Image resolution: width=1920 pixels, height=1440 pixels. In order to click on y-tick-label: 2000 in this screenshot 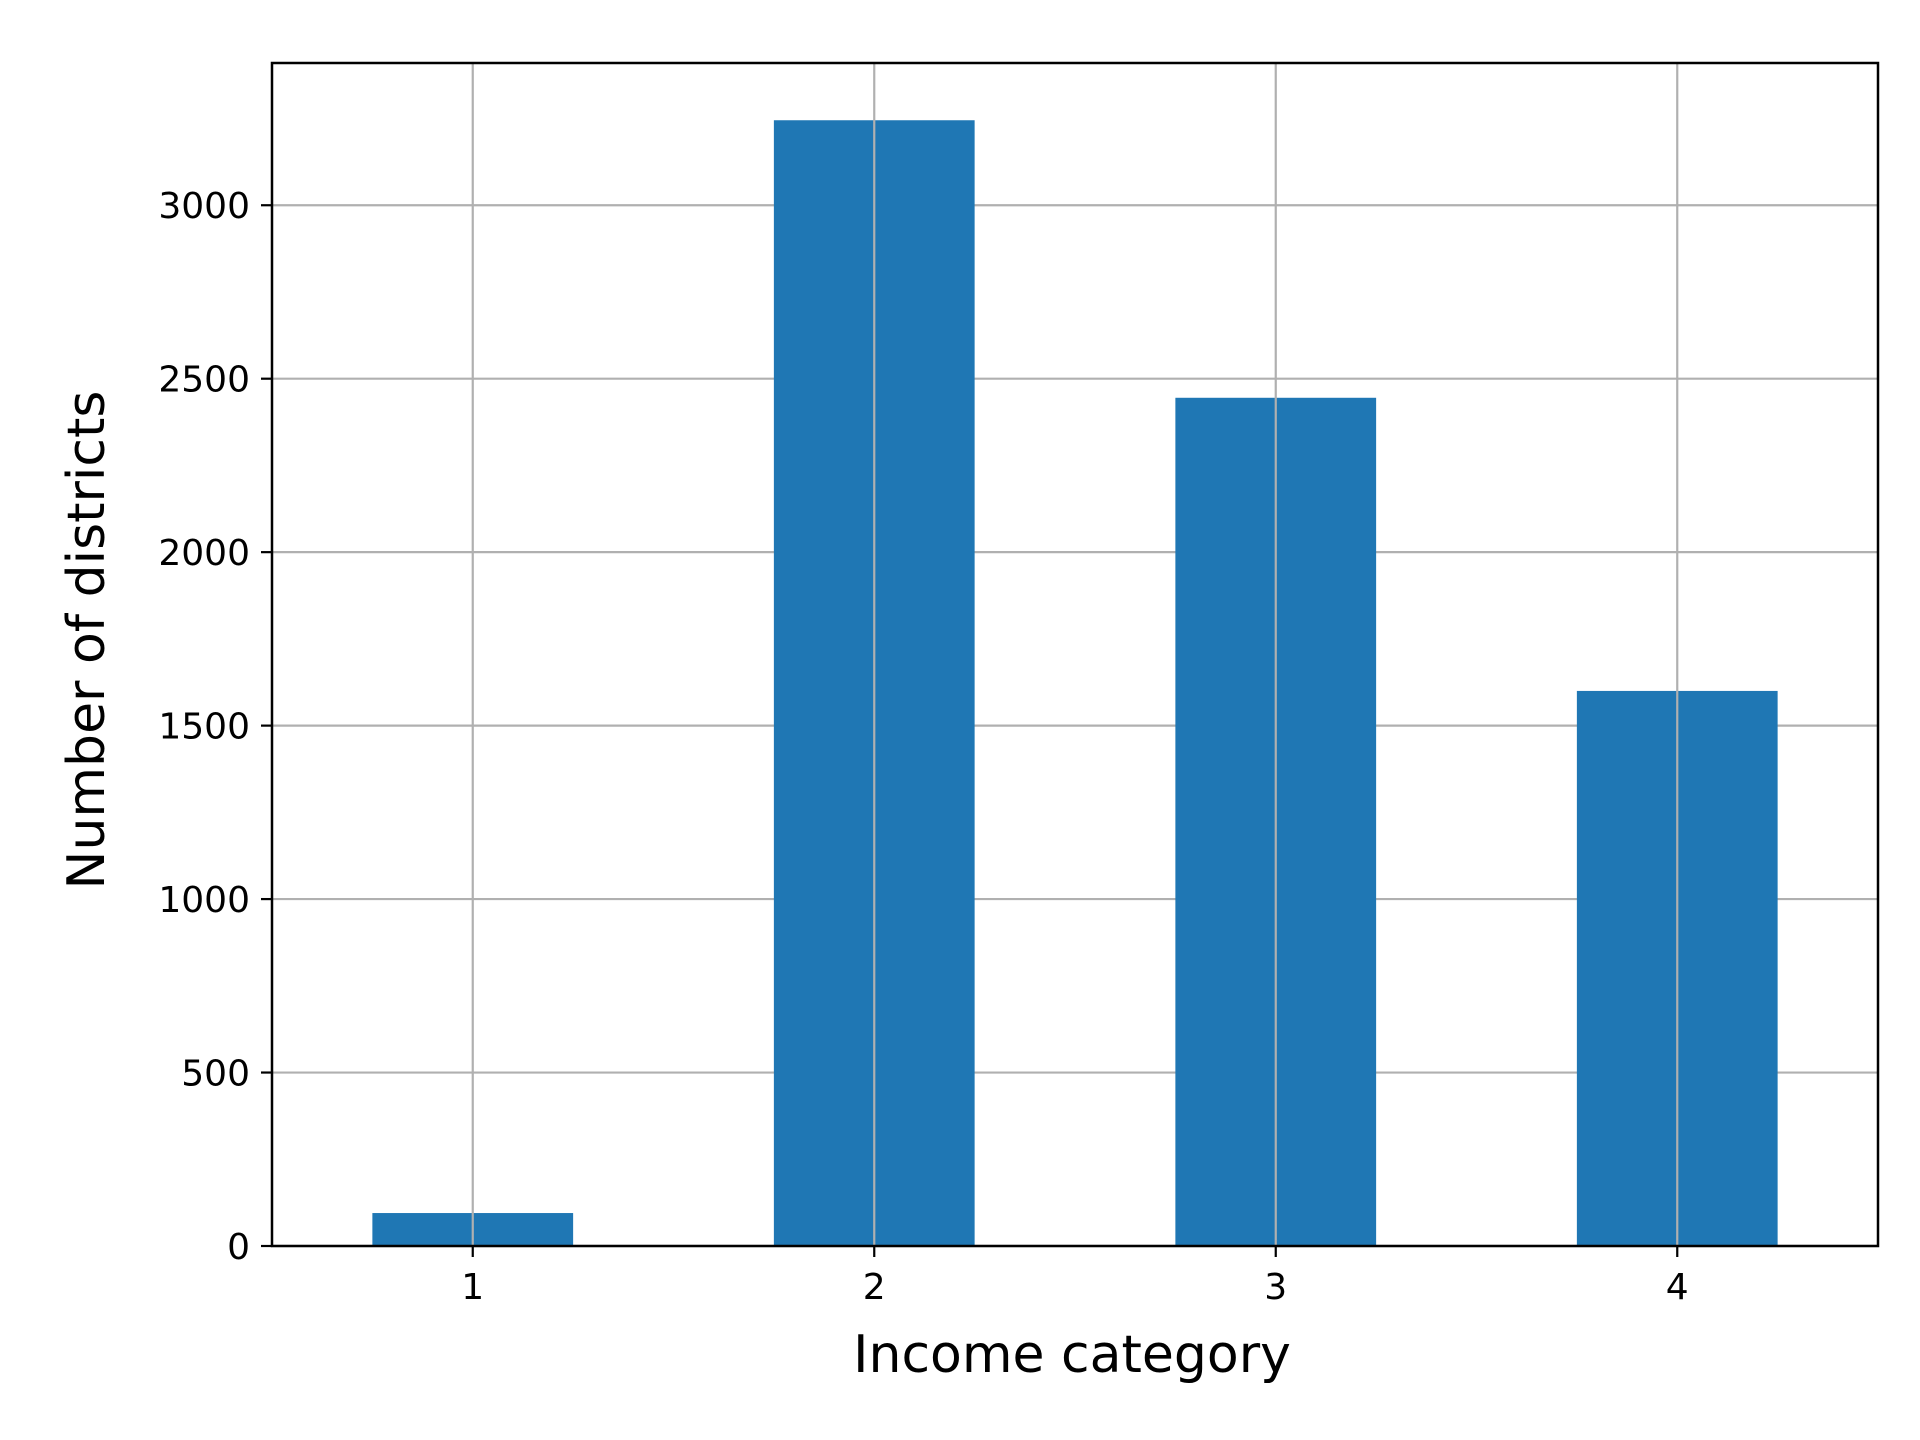, I will do `click(204, 553)`.